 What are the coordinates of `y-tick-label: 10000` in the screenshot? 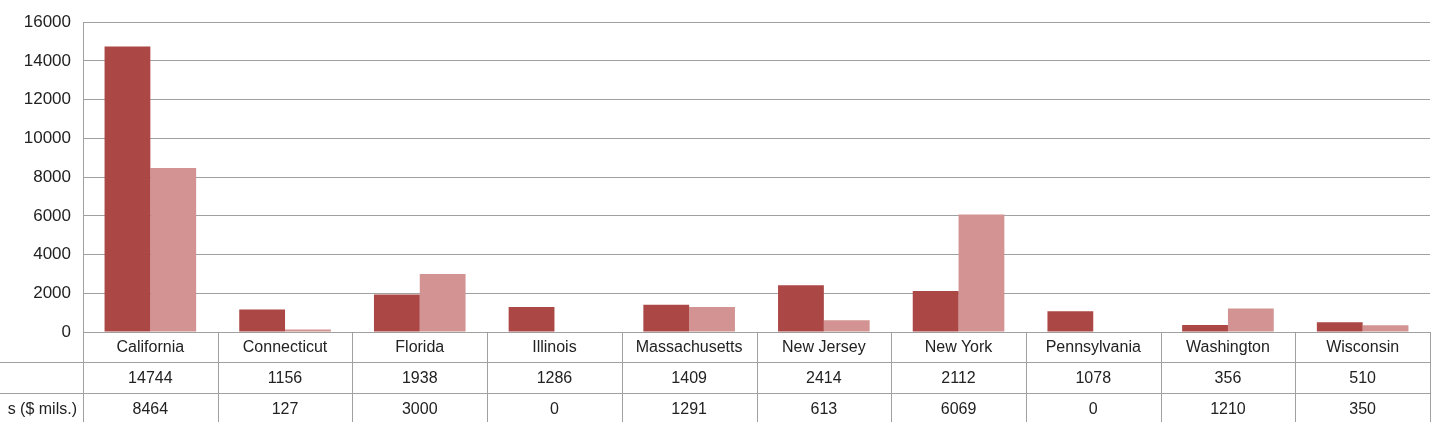 It's located at (47, 138).